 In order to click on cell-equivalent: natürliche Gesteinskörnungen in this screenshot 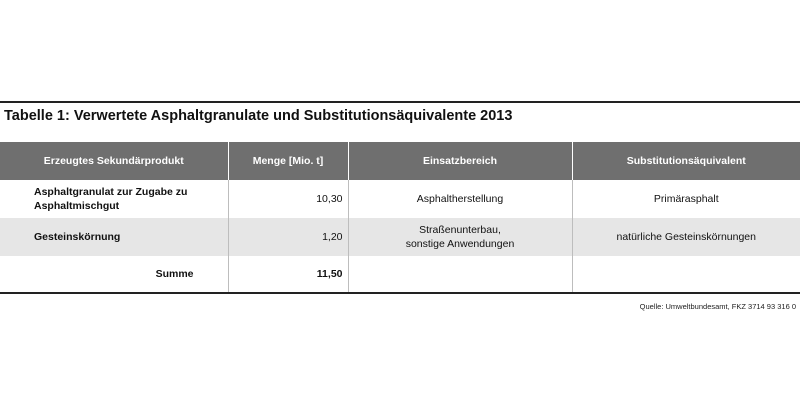, I will do `click(685, 237)`.